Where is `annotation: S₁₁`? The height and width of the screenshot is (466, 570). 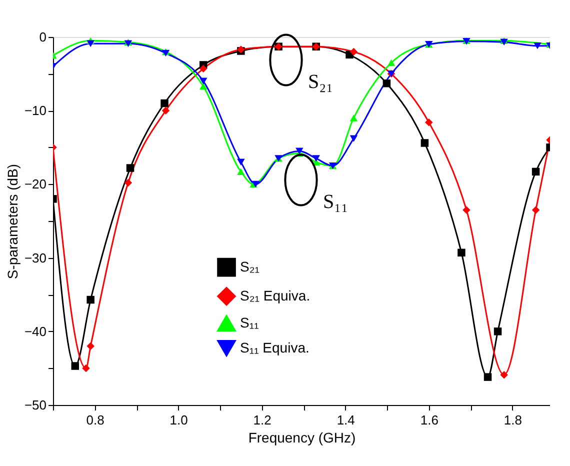
annotation: S₁₁ is located at coordinates (335, 202).